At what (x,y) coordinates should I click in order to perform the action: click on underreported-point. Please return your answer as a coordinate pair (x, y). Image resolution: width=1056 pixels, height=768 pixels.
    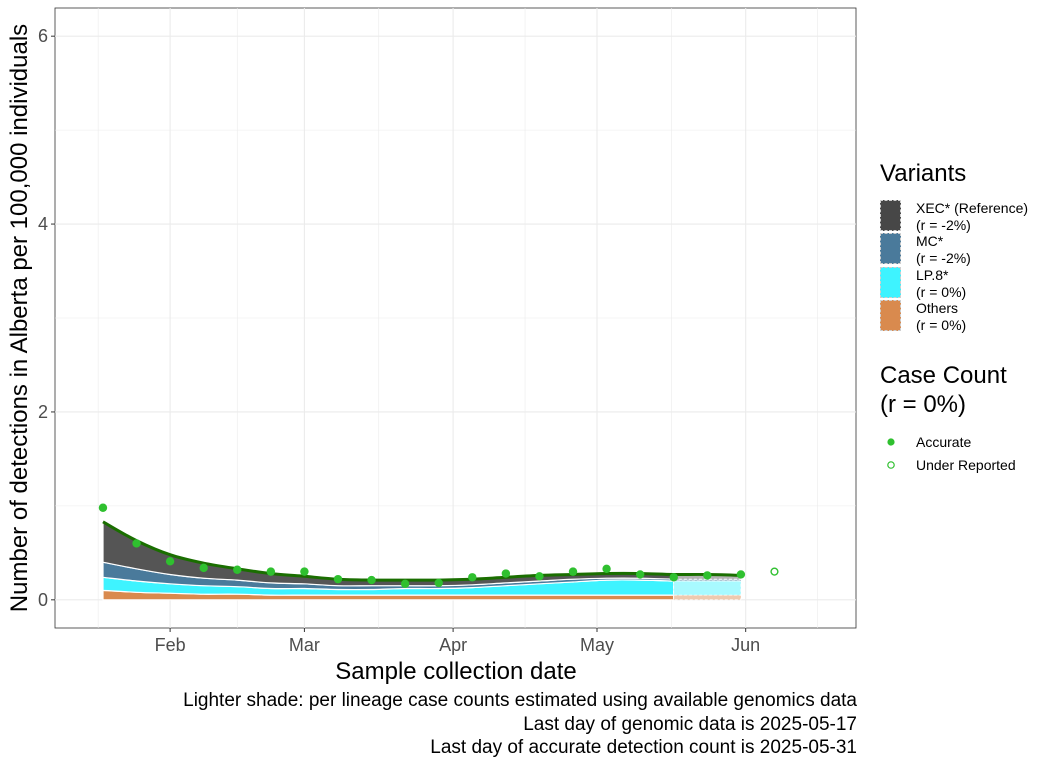
    Looking at the image, I should click on (774, 571).